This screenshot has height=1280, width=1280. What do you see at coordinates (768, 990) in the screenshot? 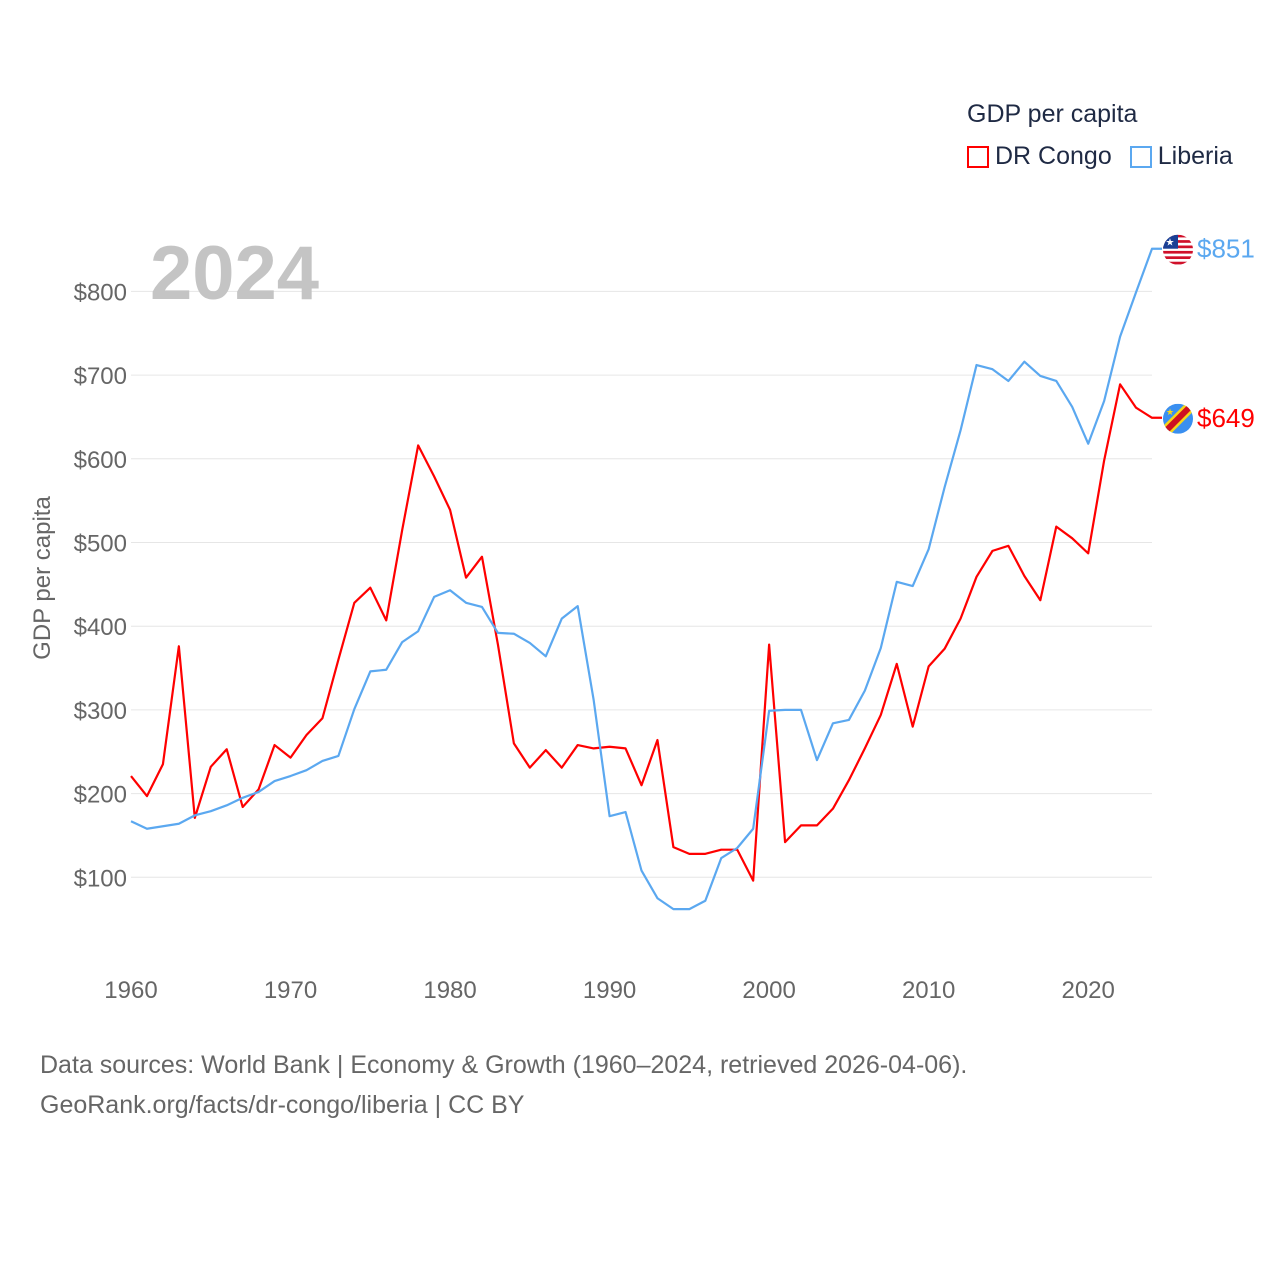
I see `x-tick-label: 2000` at bounding box center [768, 990].